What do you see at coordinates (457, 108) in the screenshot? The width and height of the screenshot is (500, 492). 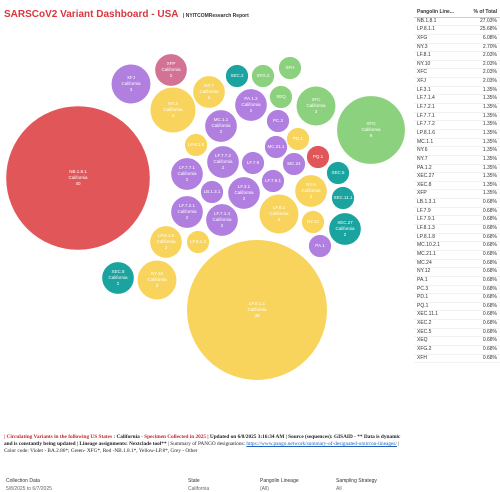 I see `table-row: LF.7.2.1 1.35%` at bounding box center [457, 108].